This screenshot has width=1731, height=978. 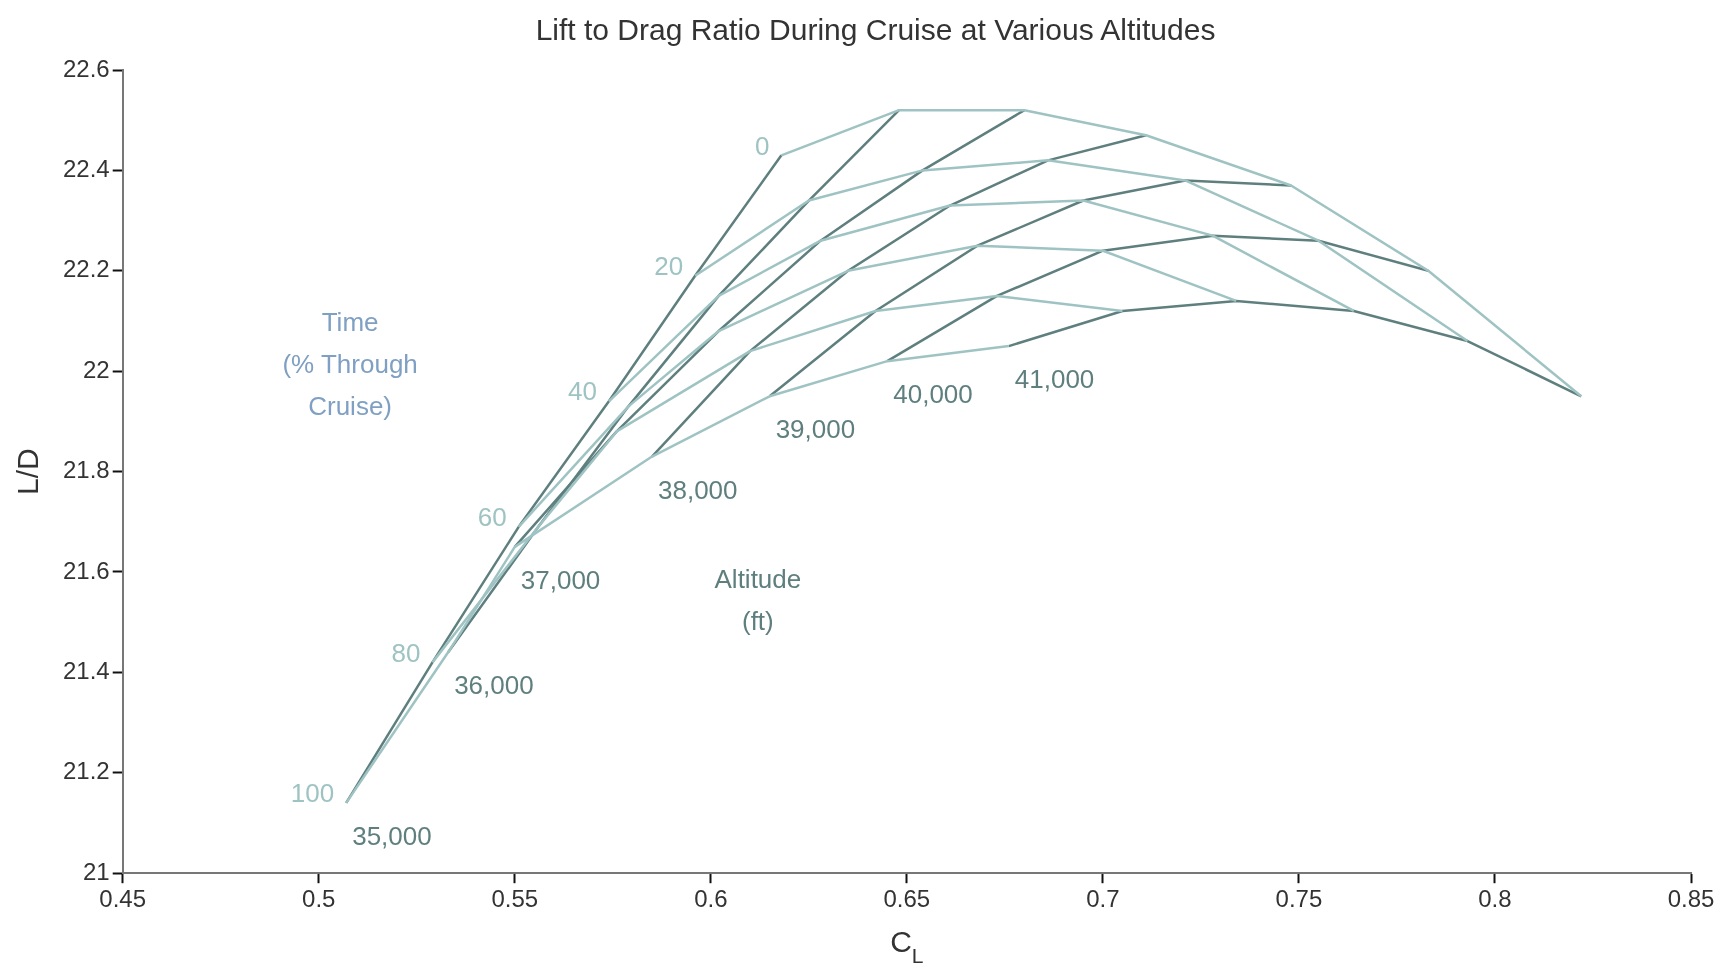 What do you see at coordinates (669, 265) in the screenshot?
I see `series-label: 20` at bounding box center [669, 265].